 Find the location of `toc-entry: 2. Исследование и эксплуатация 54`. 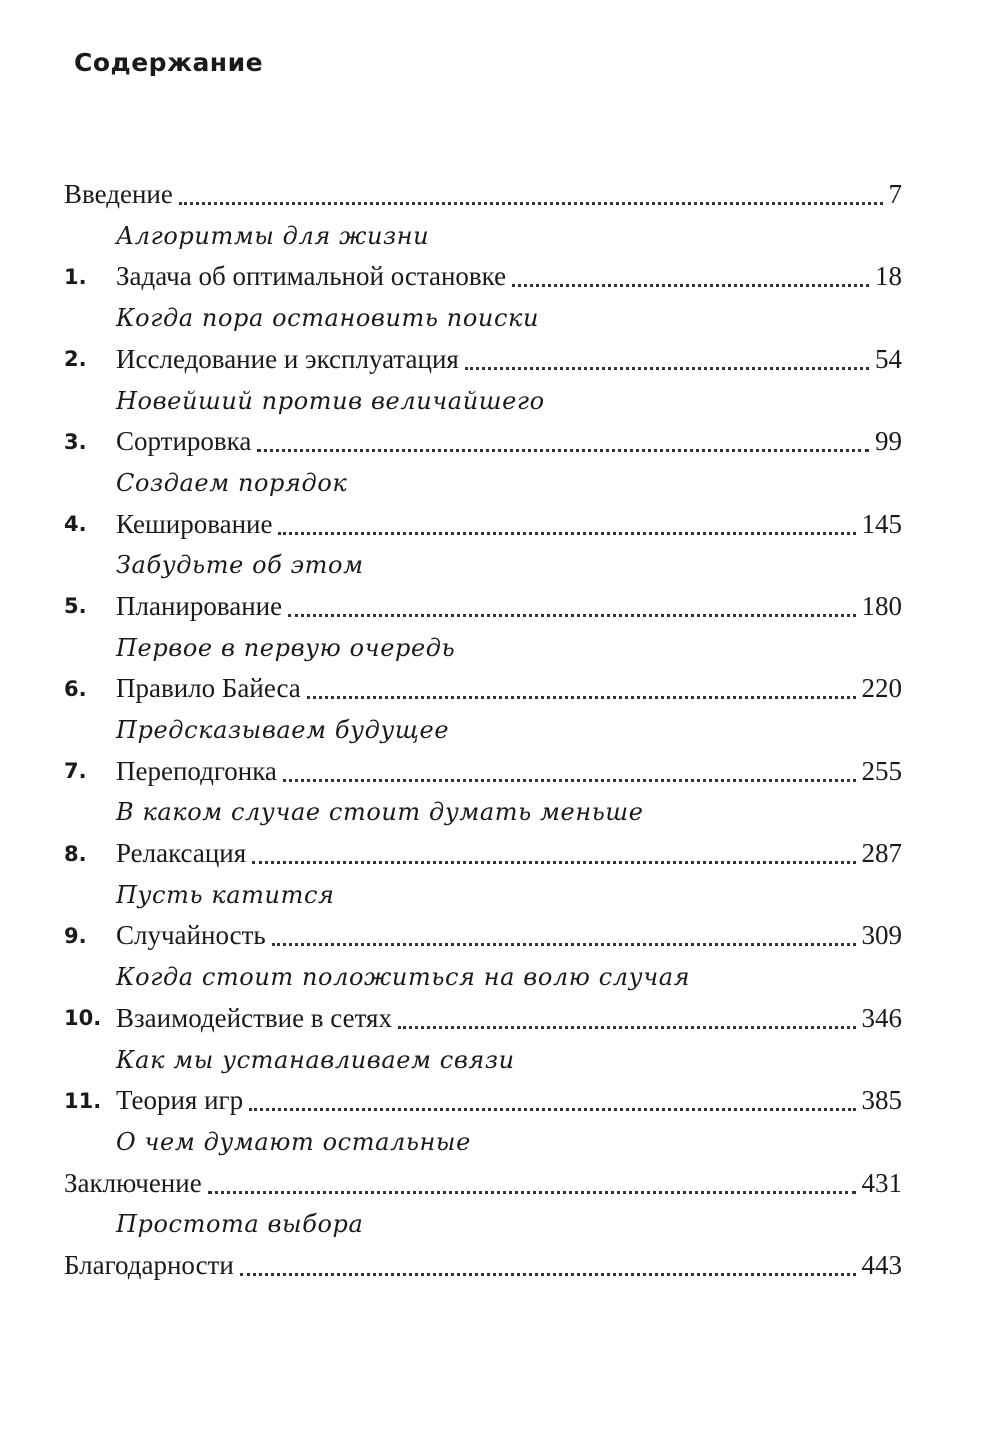

toc-entry: 2. Исследование и эксплуатация 54 is located at coordinates (483, 359).